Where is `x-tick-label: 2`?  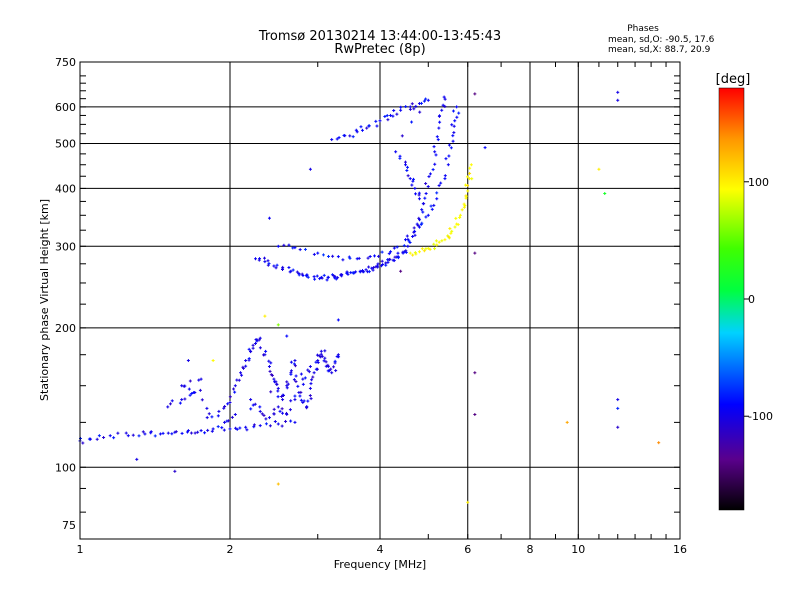
x-tick-label: 2 is located at coordinates (230, 549).